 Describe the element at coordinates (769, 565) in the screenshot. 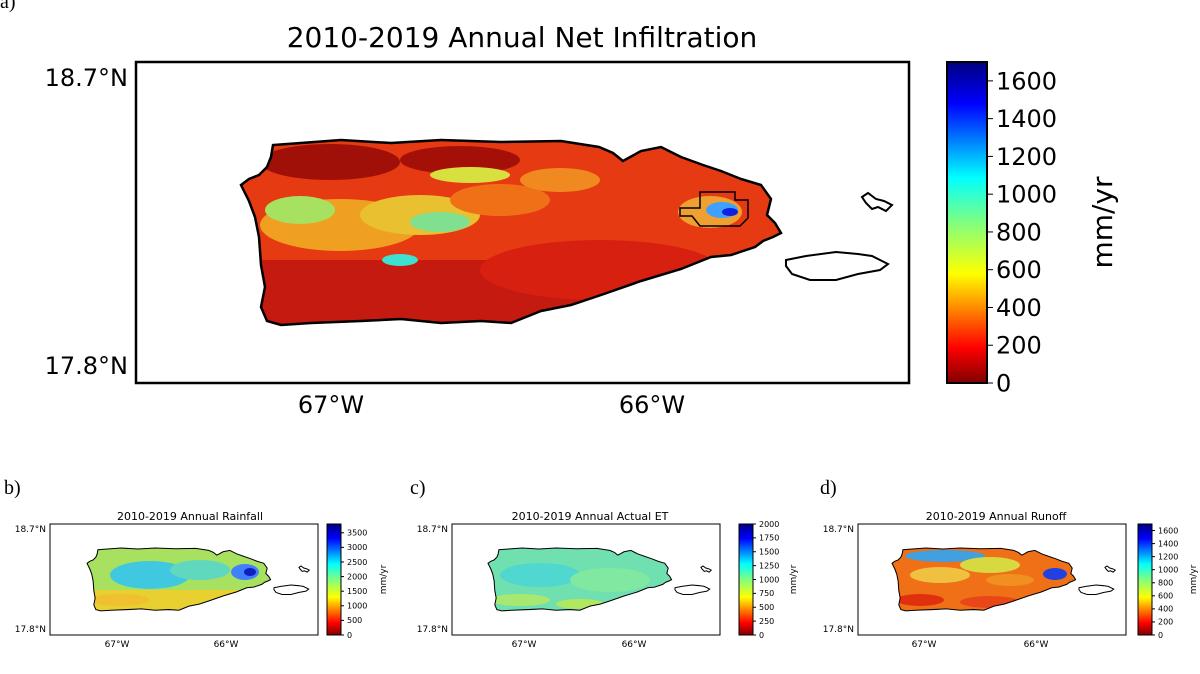

I see `colorbar-tick-label: 1250` at that location.